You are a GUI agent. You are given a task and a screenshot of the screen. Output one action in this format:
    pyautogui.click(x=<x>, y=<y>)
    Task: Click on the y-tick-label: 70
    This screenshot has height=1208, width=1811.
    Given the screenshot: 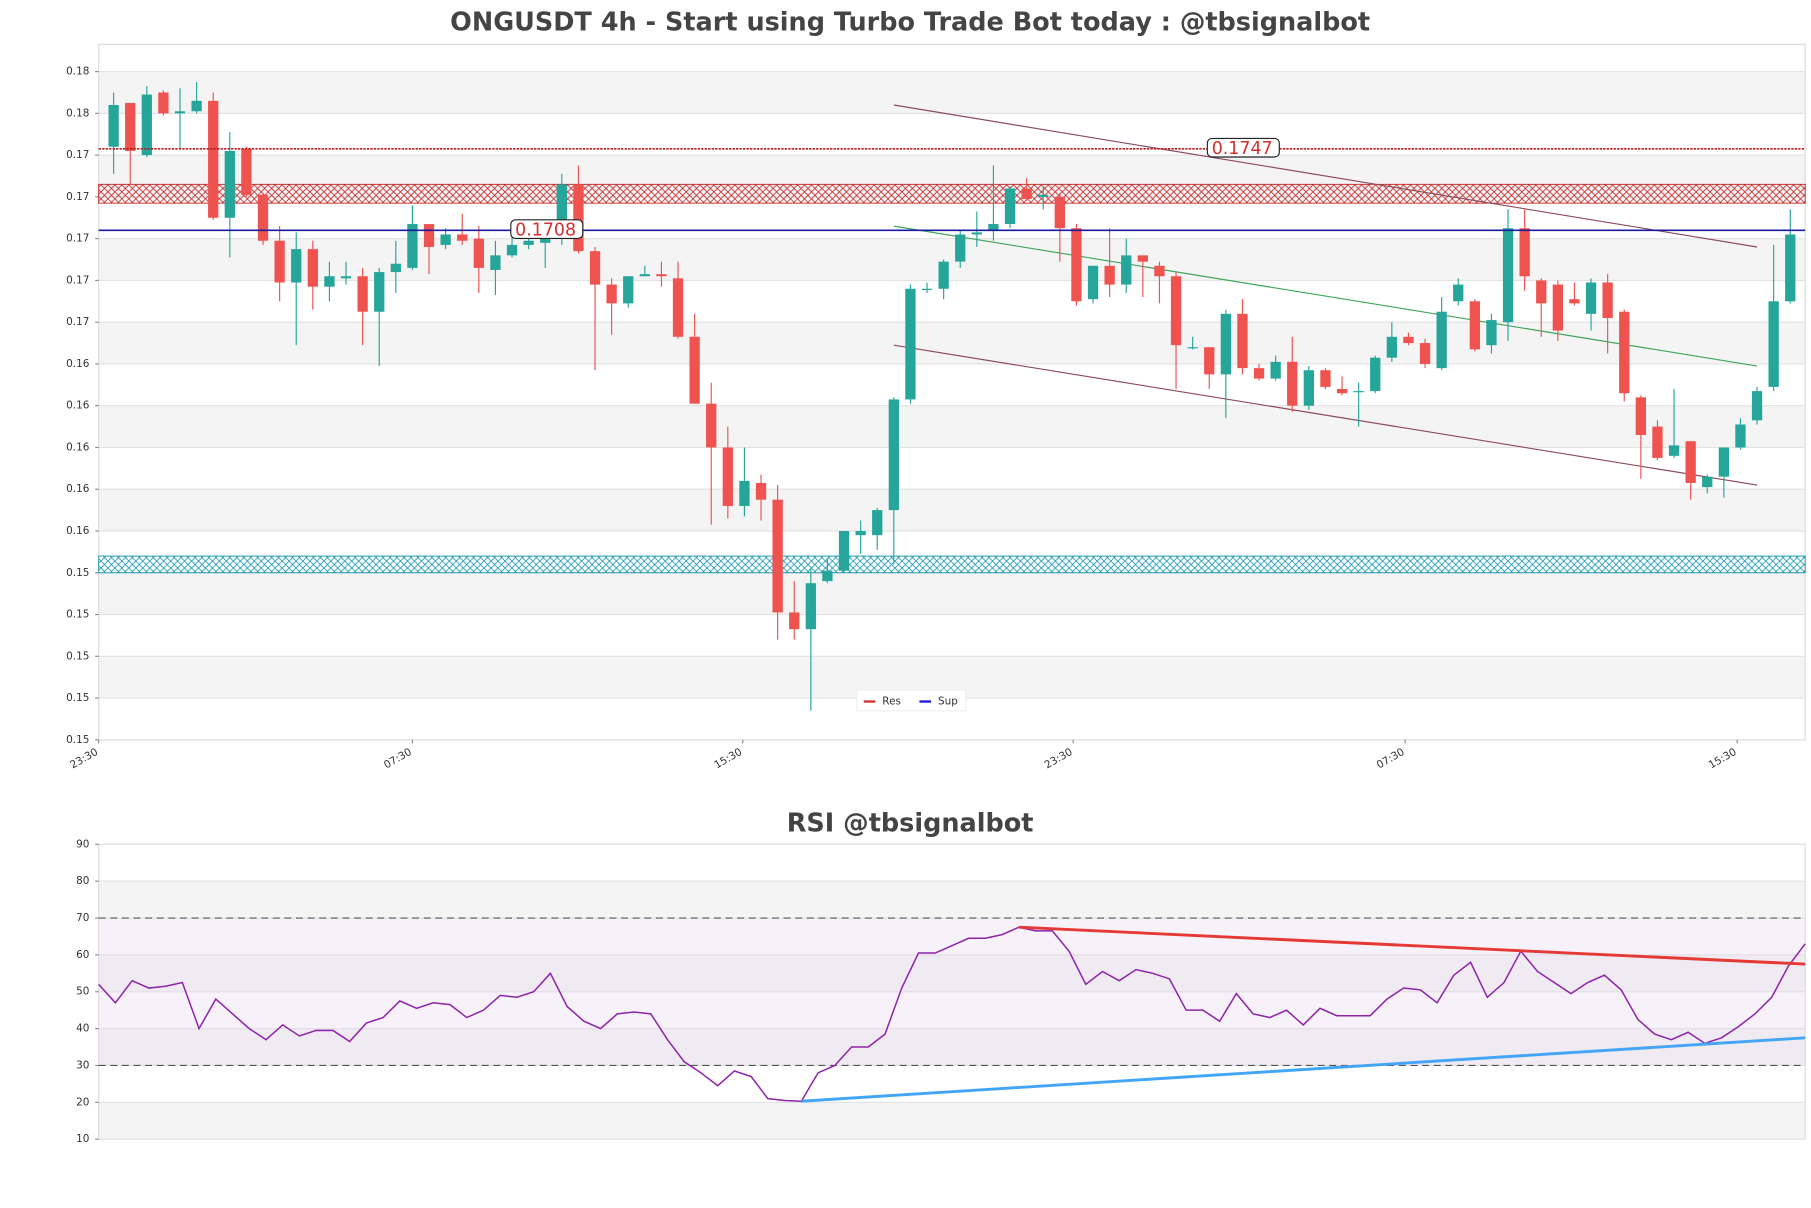 What is the action you would take?
    pyautogui.click(x=82, y=918)
    